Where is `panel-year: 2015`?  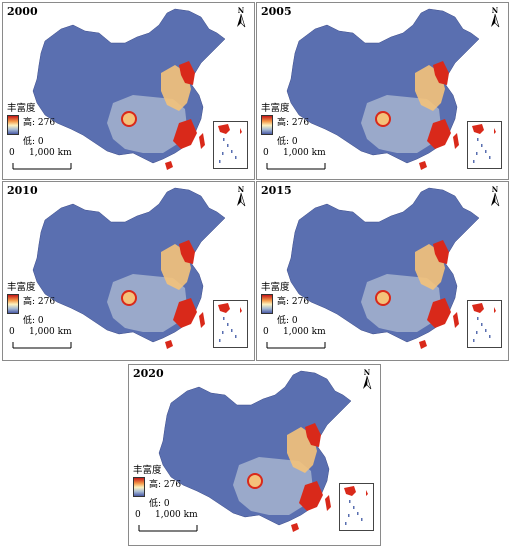
panel-year: 2015 is located at coordinates (276, 190).